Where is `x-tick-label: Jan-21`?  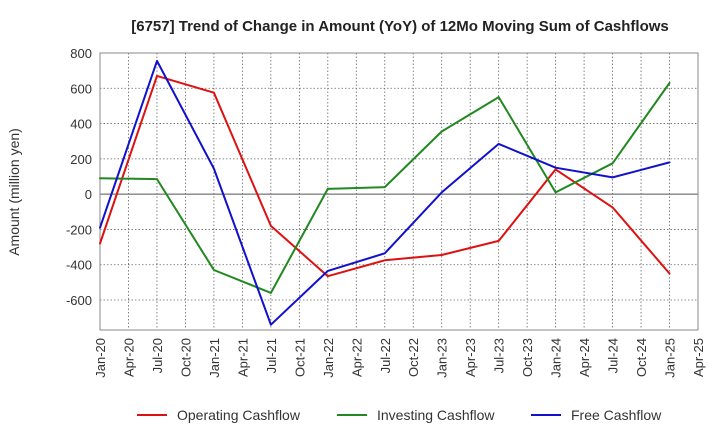 x-tick-label: Jan-21 is located at coordinates (214, 358).